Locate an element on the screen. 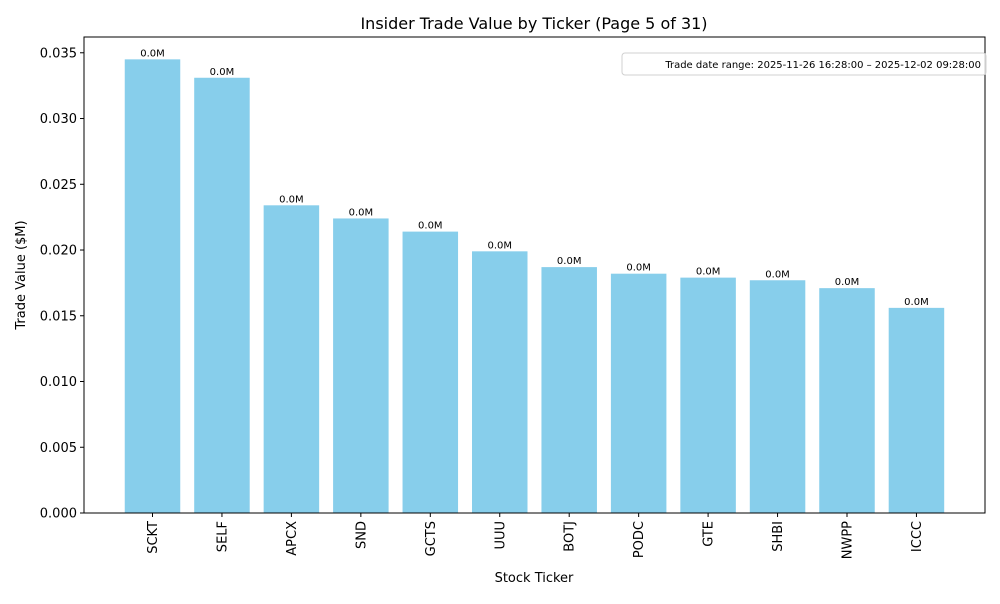  bar-sckt is located at coordinates (152, 286).